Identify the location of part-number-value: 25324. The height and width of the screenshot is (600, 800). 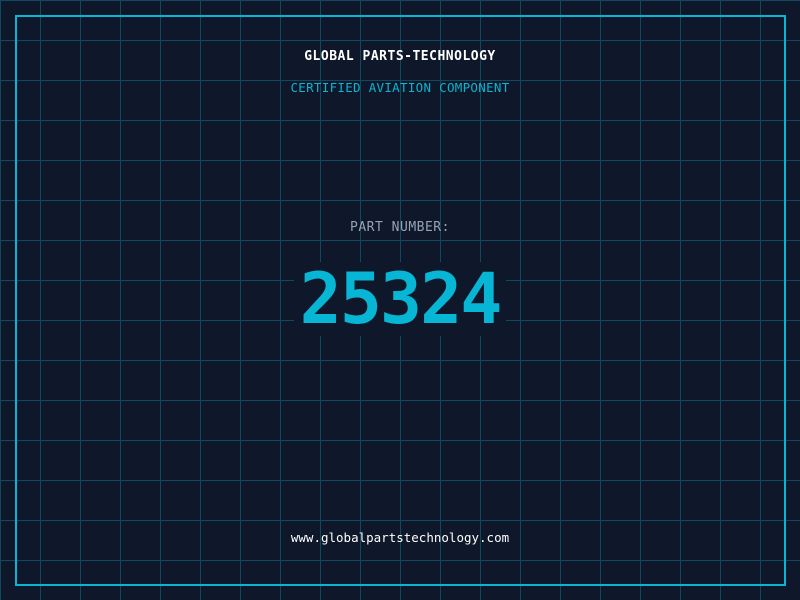
(400, 299).